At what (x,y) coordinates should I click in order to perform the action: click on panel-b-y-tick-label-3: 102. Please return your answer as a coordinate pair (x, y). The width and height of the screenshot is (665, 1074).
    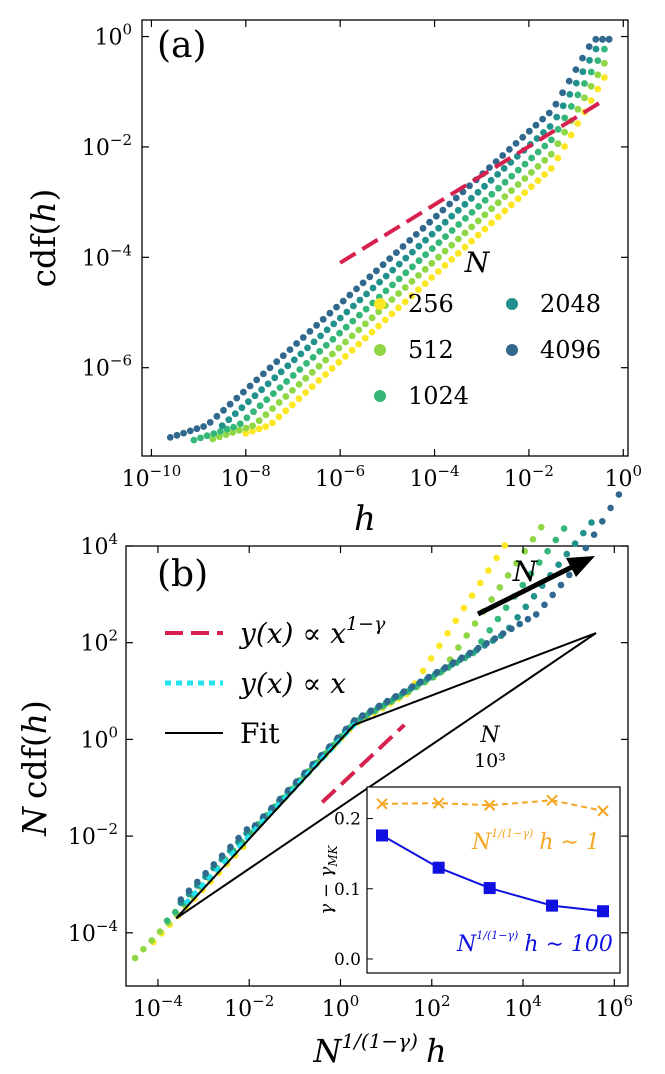
    Looking at the image, I should click on (99, 642).